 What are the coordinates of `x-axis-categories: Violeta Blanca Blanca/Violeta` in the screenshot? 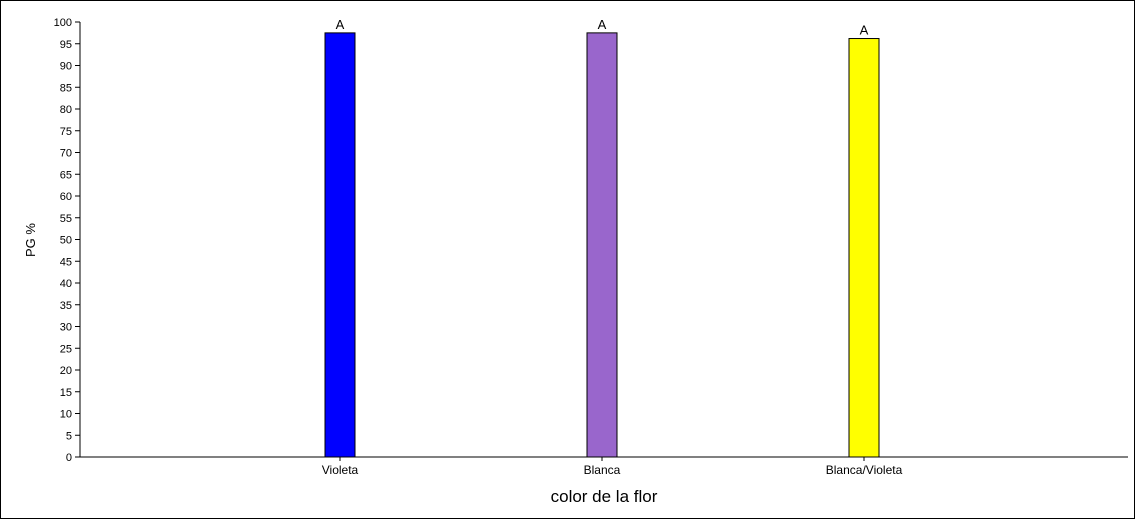 It's located at (612, 467).